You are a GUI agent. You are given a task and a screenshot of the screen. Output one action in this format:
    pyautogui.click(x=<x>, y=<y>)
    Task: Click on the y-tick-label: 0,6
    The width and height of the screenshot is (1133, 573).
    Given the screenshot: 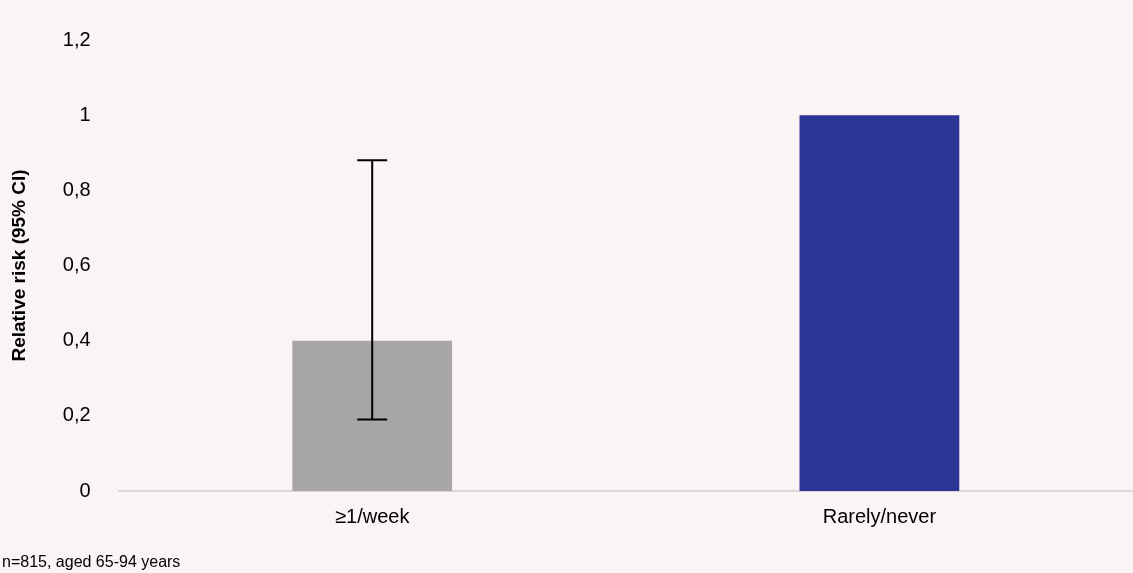 What is the action you would take?
    pyautogui.click(x=76, y=264)
    